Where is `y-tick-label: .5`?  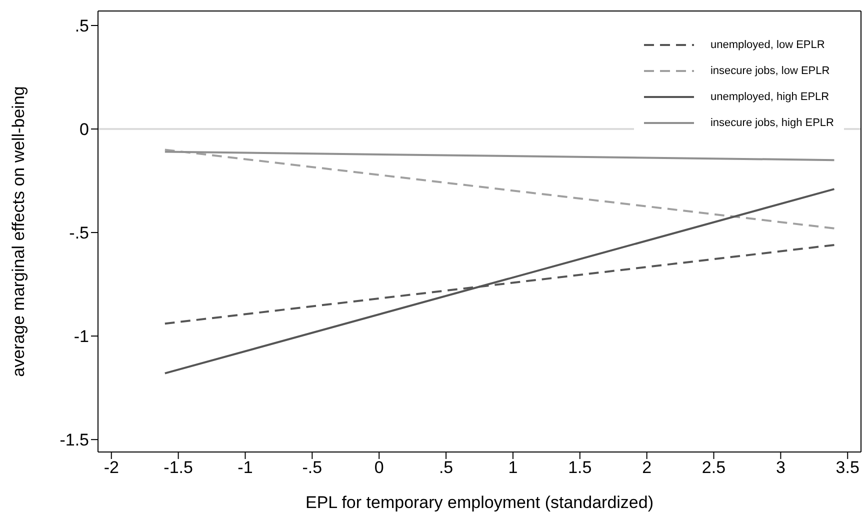 y-tick-label: .5 is located at coordinates (81, 26).